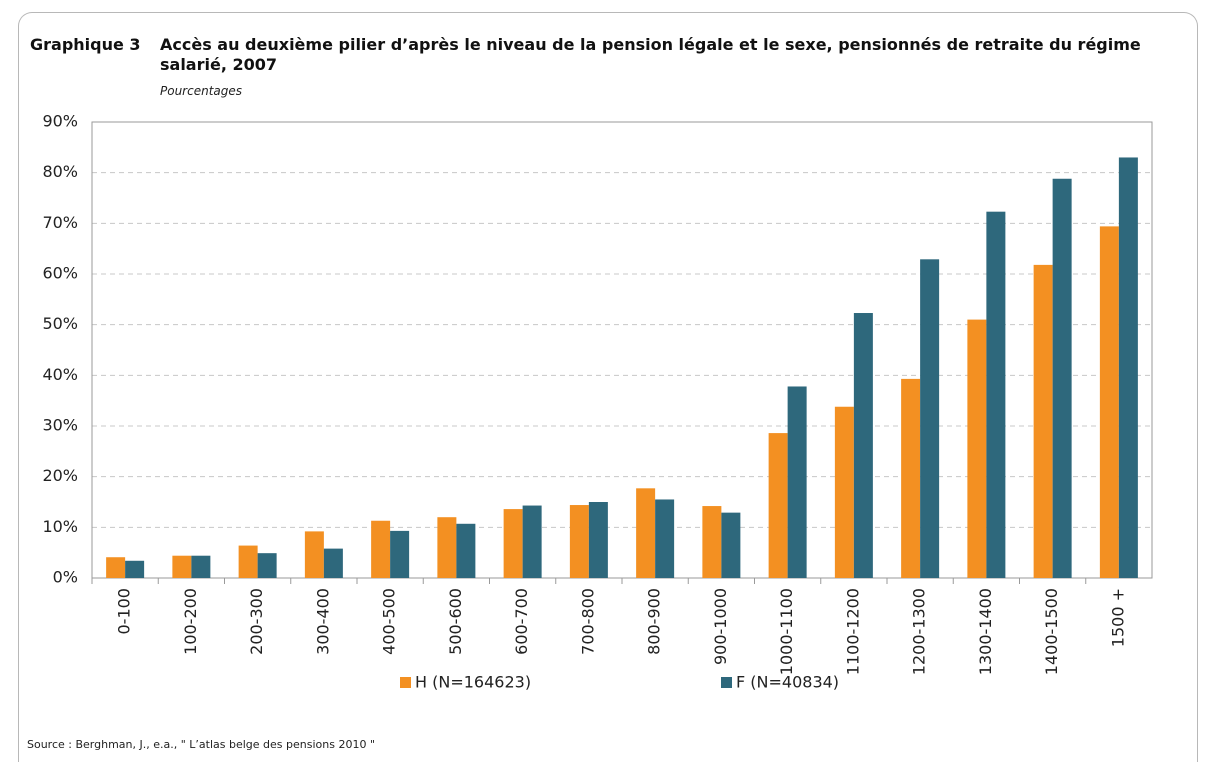 The height and width of the screenshot is (767, 1209). Describe the element at coordinates (1117, 617) in the screenshot. I see `x-tick-label: 1500 +` at that location.